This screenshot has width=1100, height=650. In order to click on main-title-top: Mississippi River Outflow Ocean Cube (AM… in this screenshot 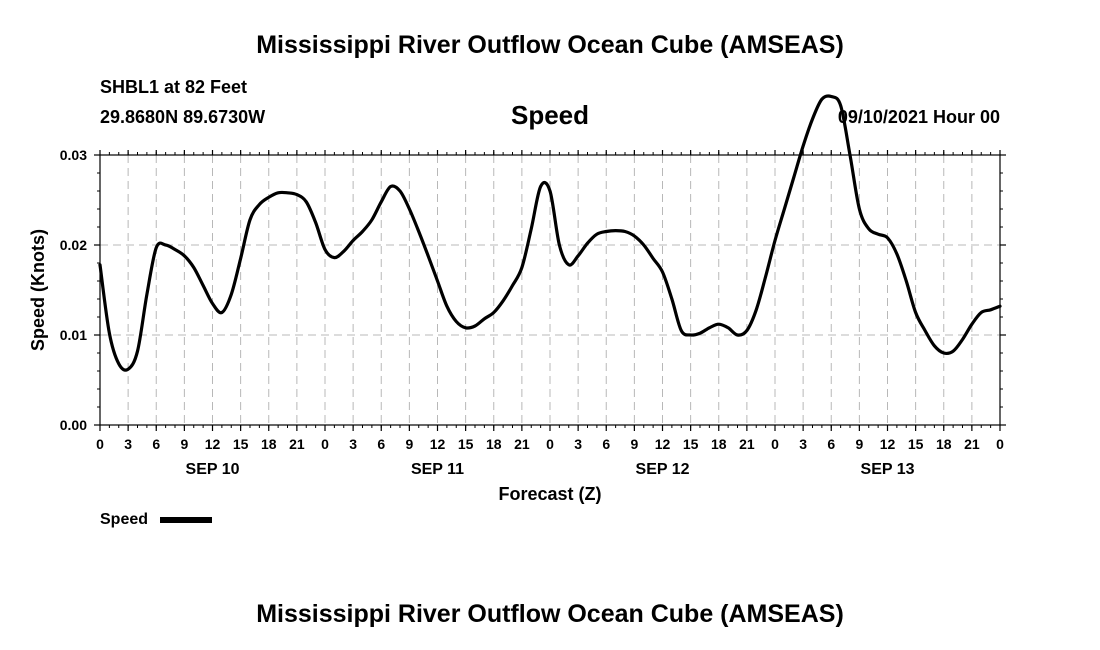, I will do `click(550, 45)`.